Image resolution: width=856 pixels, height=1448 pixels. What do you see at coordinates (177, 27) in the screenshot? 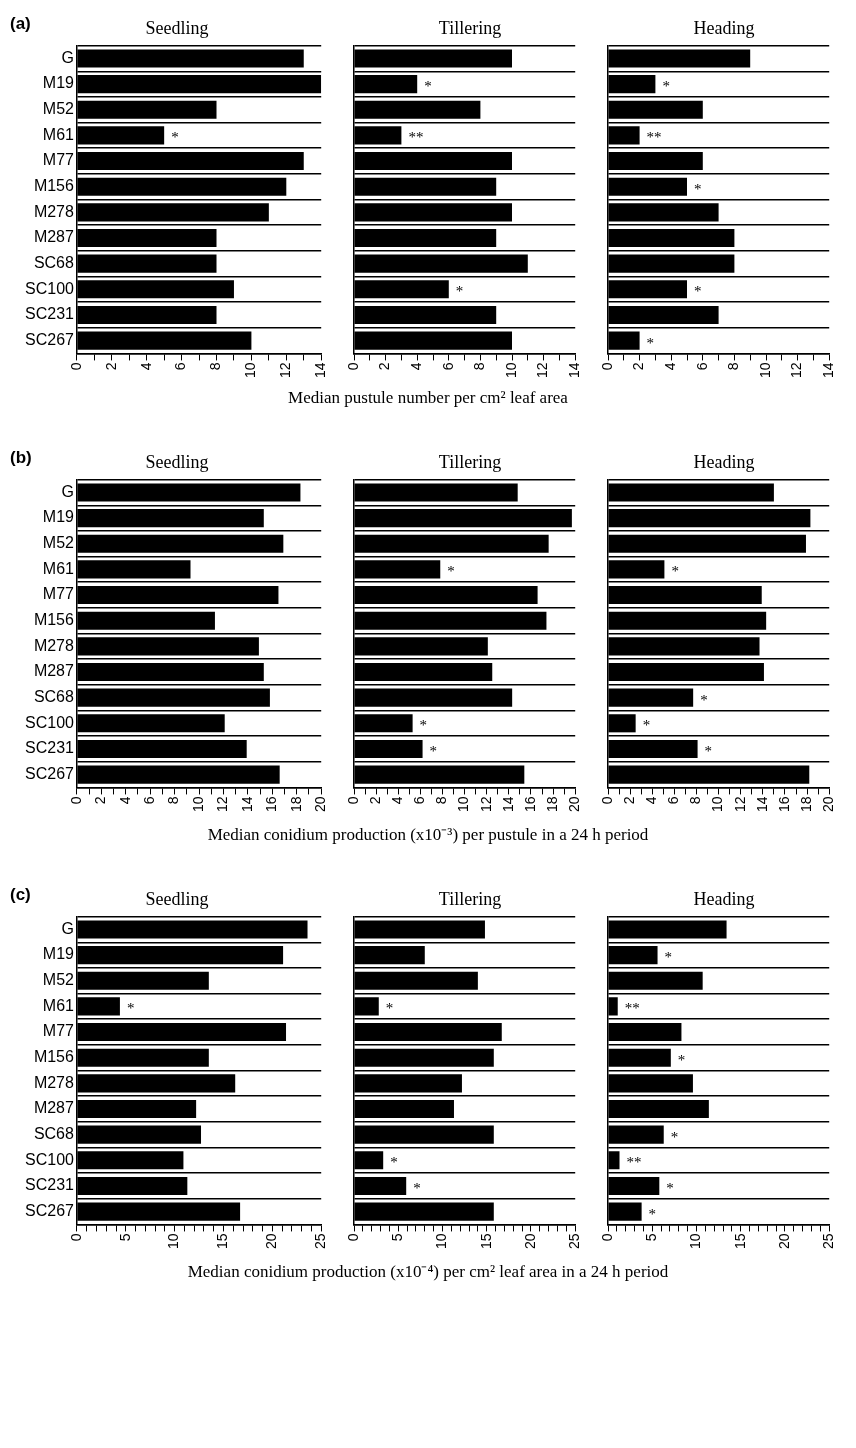
I see `chart-title: Seedling` at bounding box center [177, 27].